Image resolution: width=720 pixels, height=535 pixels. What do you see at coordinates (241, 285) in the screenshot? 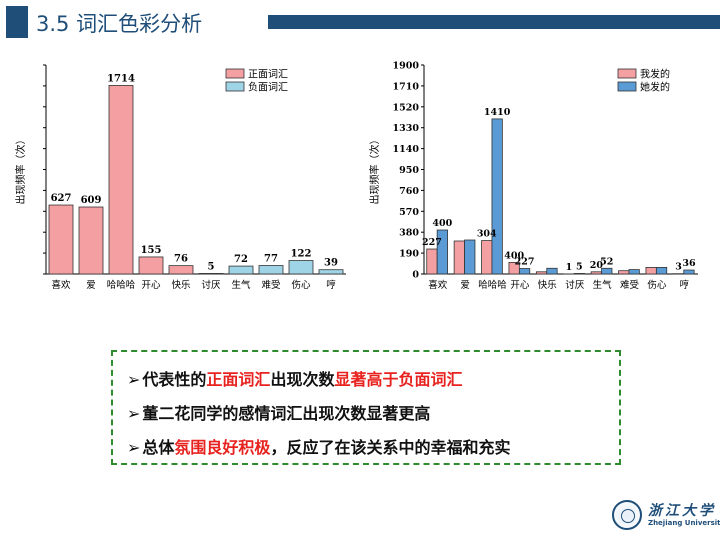
I see `x-tick-label: 生气` at bounding box center [241, 285].